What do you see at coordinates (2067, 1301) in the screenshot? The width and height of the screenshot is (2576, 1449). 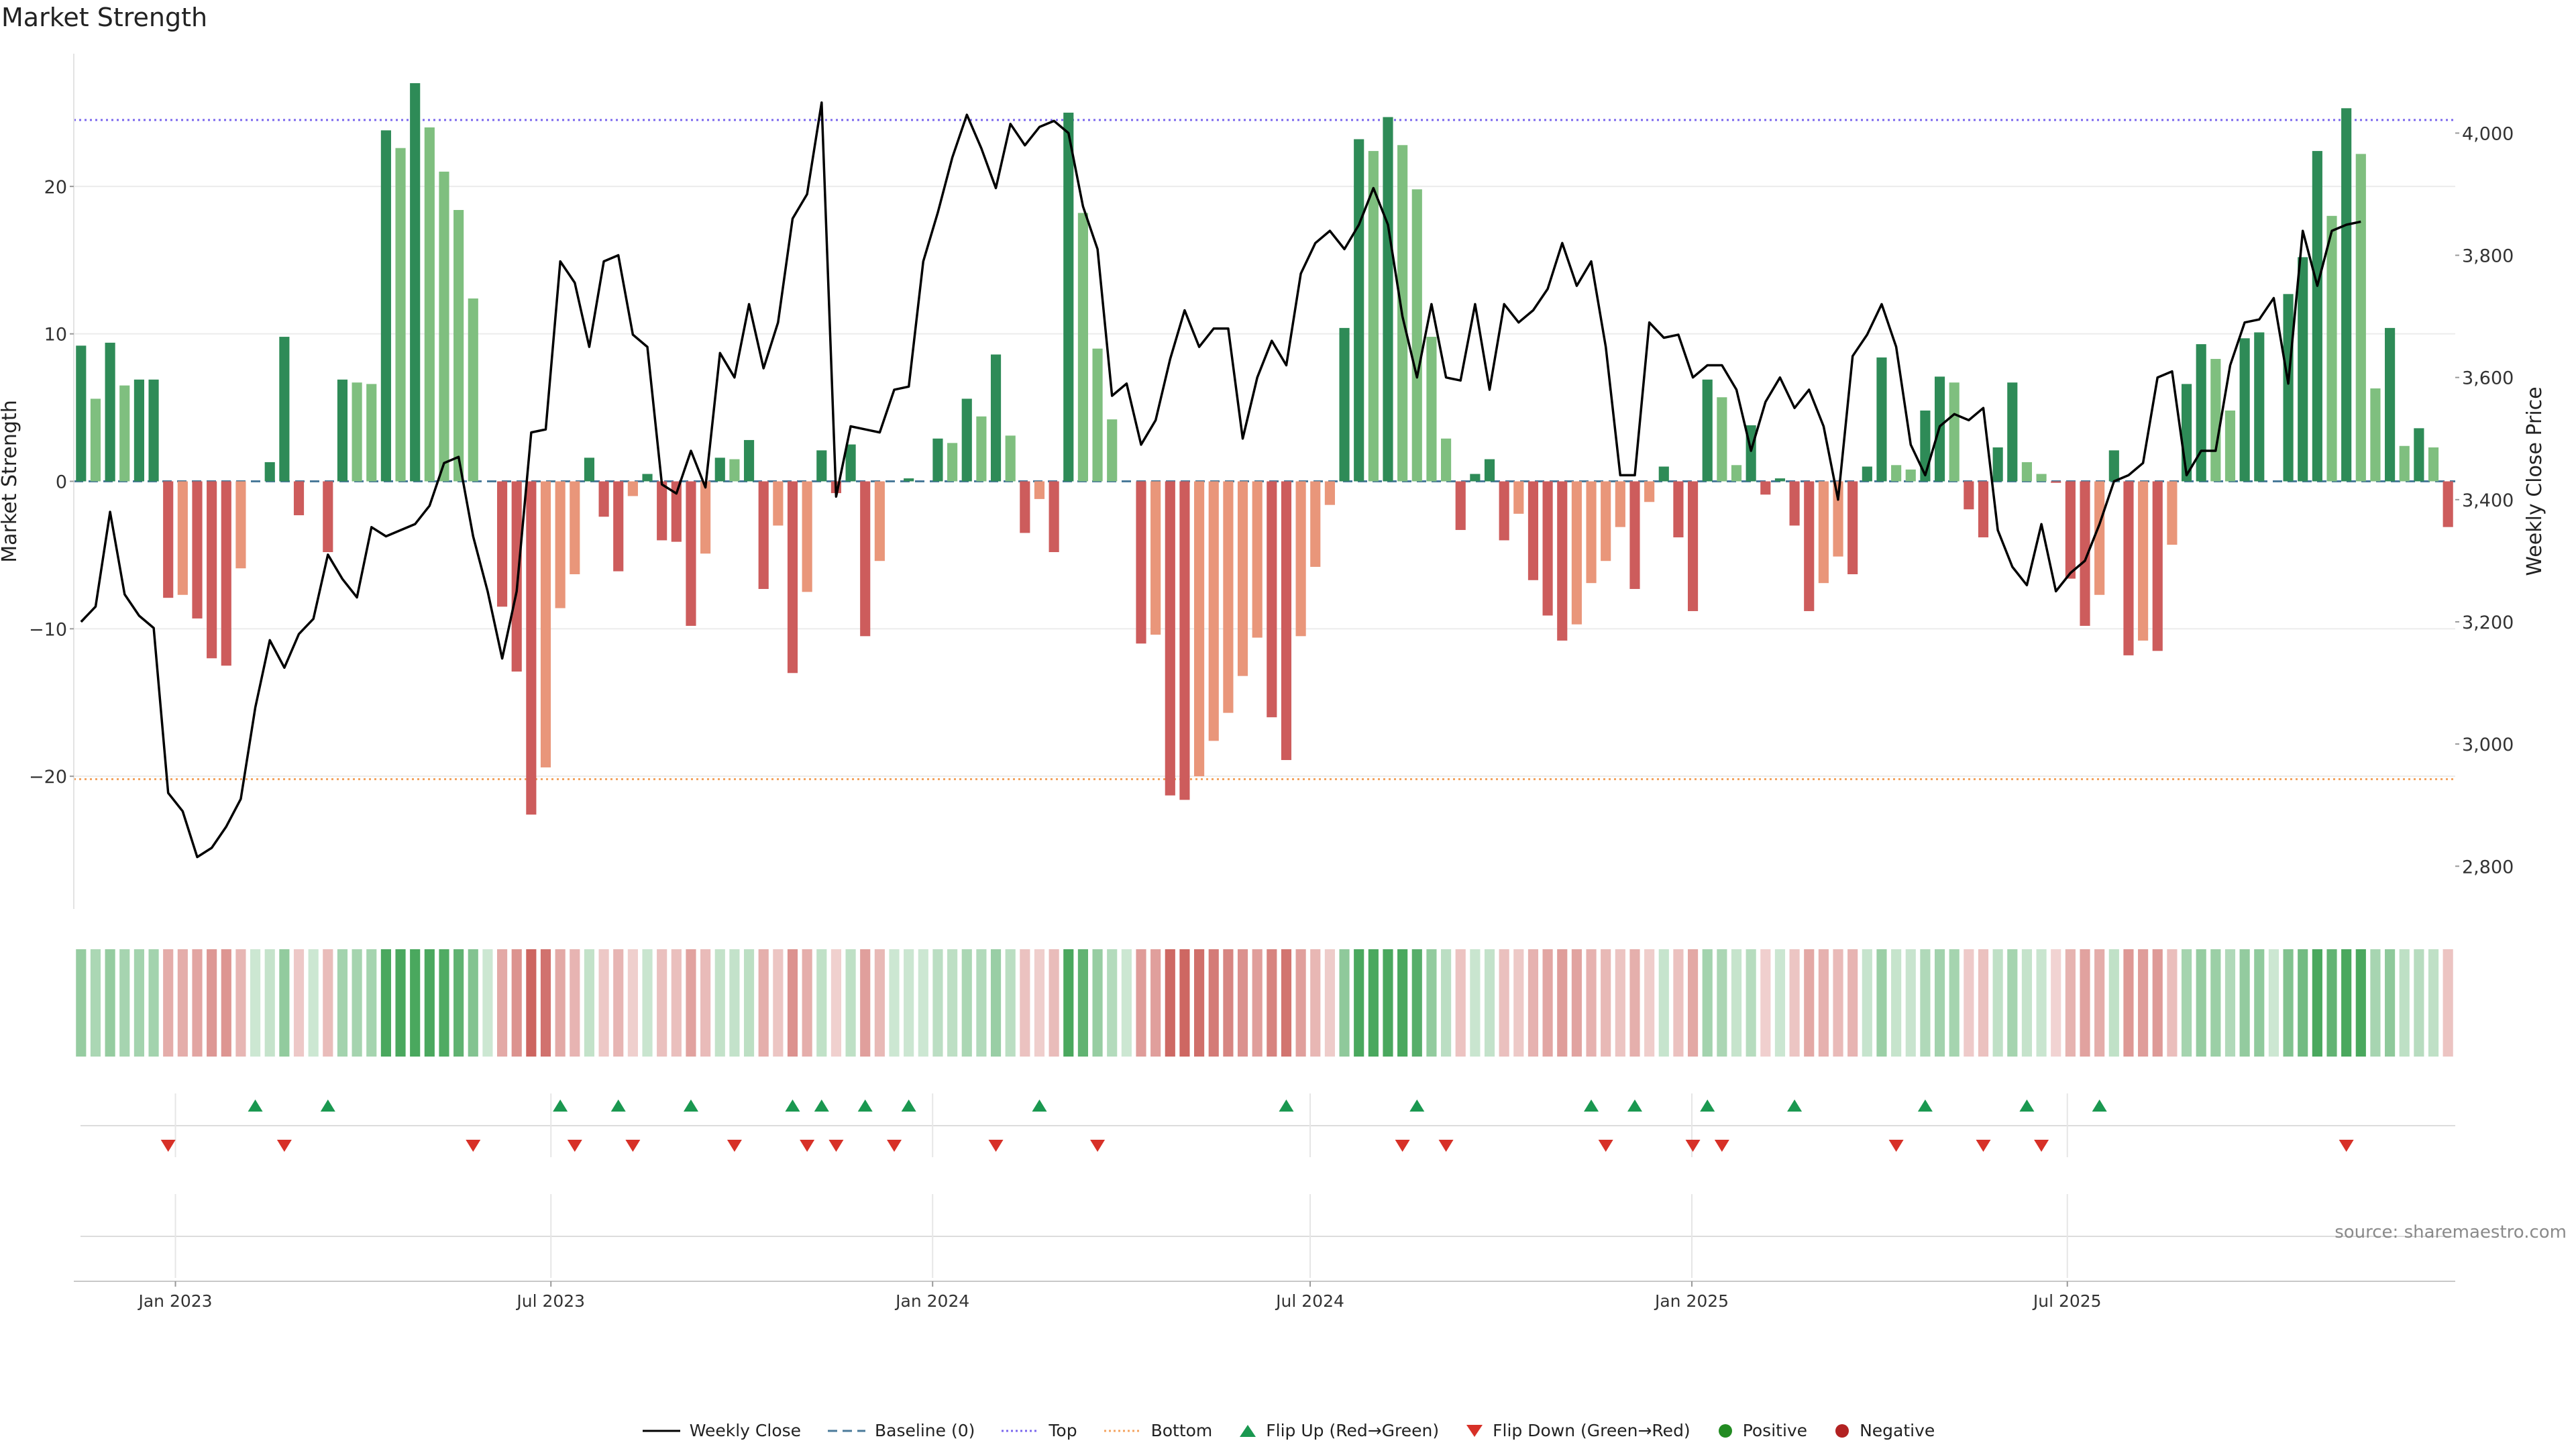 I see `x-tick-label: Jul 2025` at bounding box center [2067, 1301].